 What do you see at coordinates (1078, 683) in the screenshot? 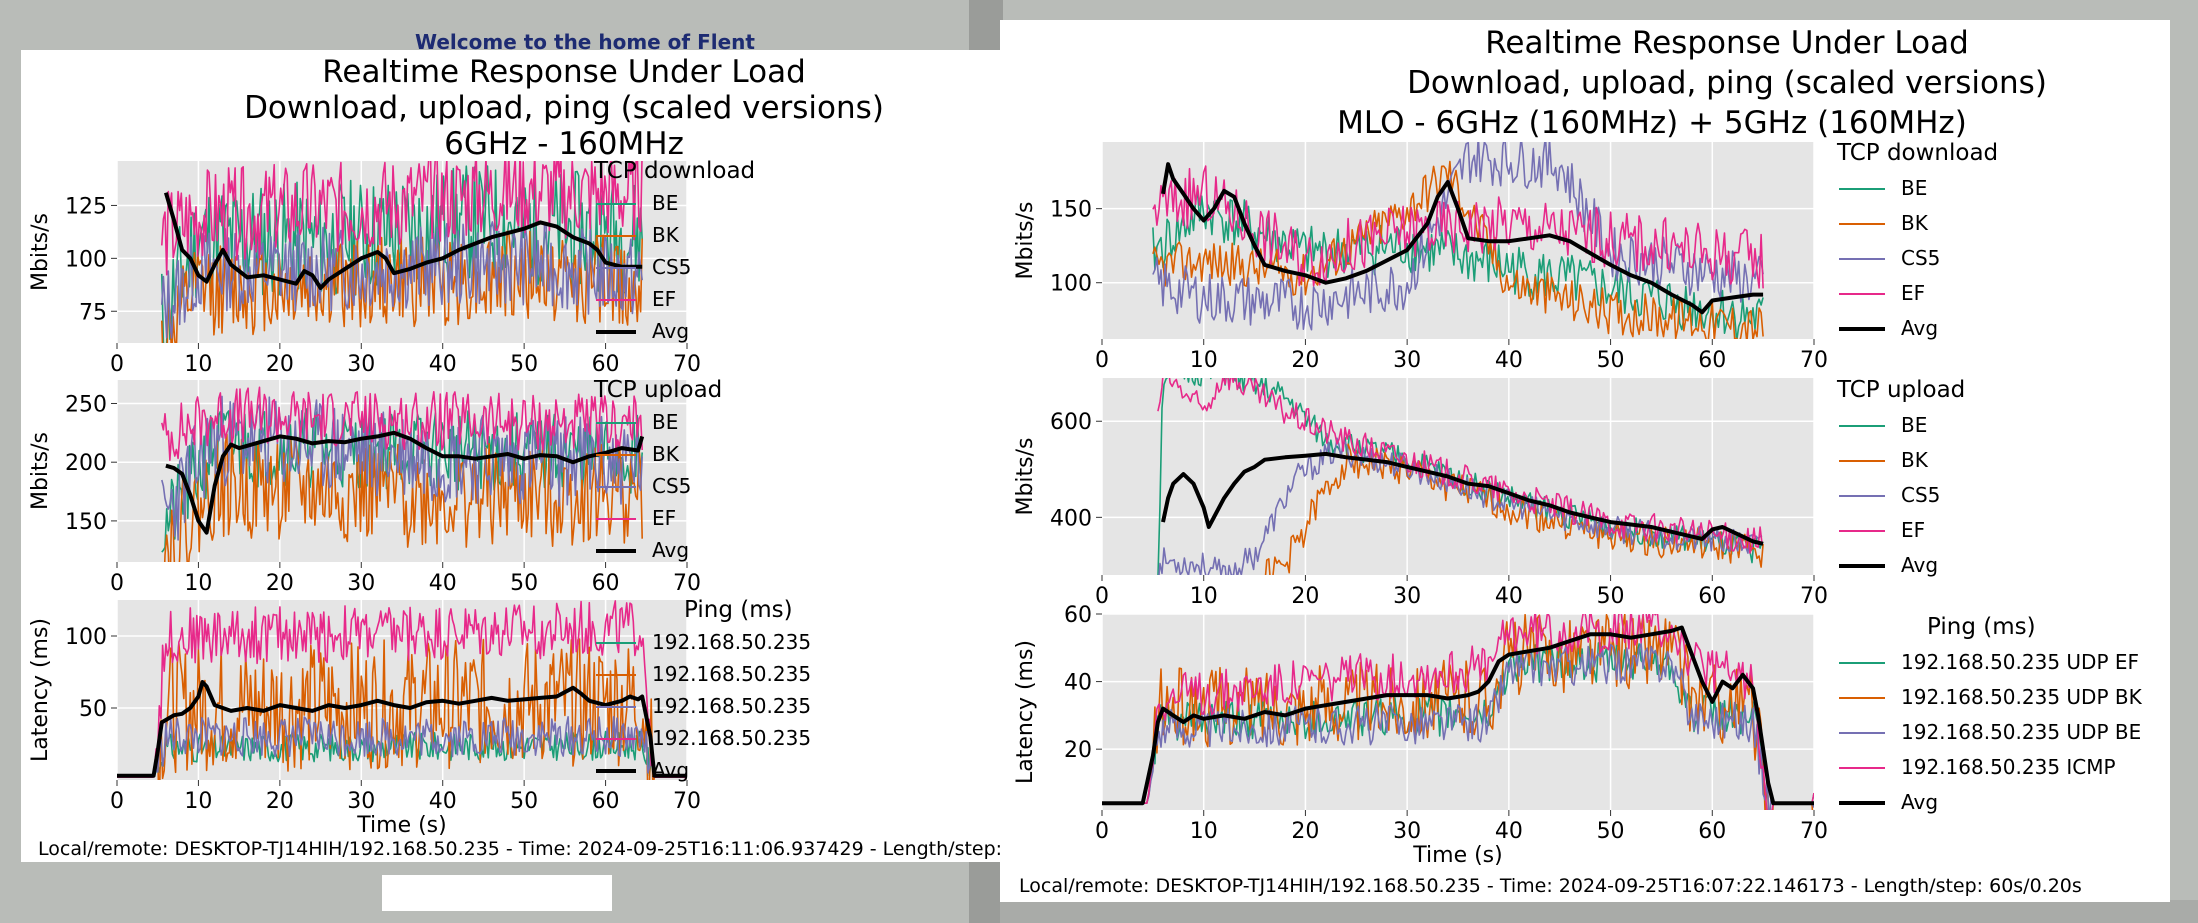
I see `y-tick-label: 40` at bounding box center [1078, 683].